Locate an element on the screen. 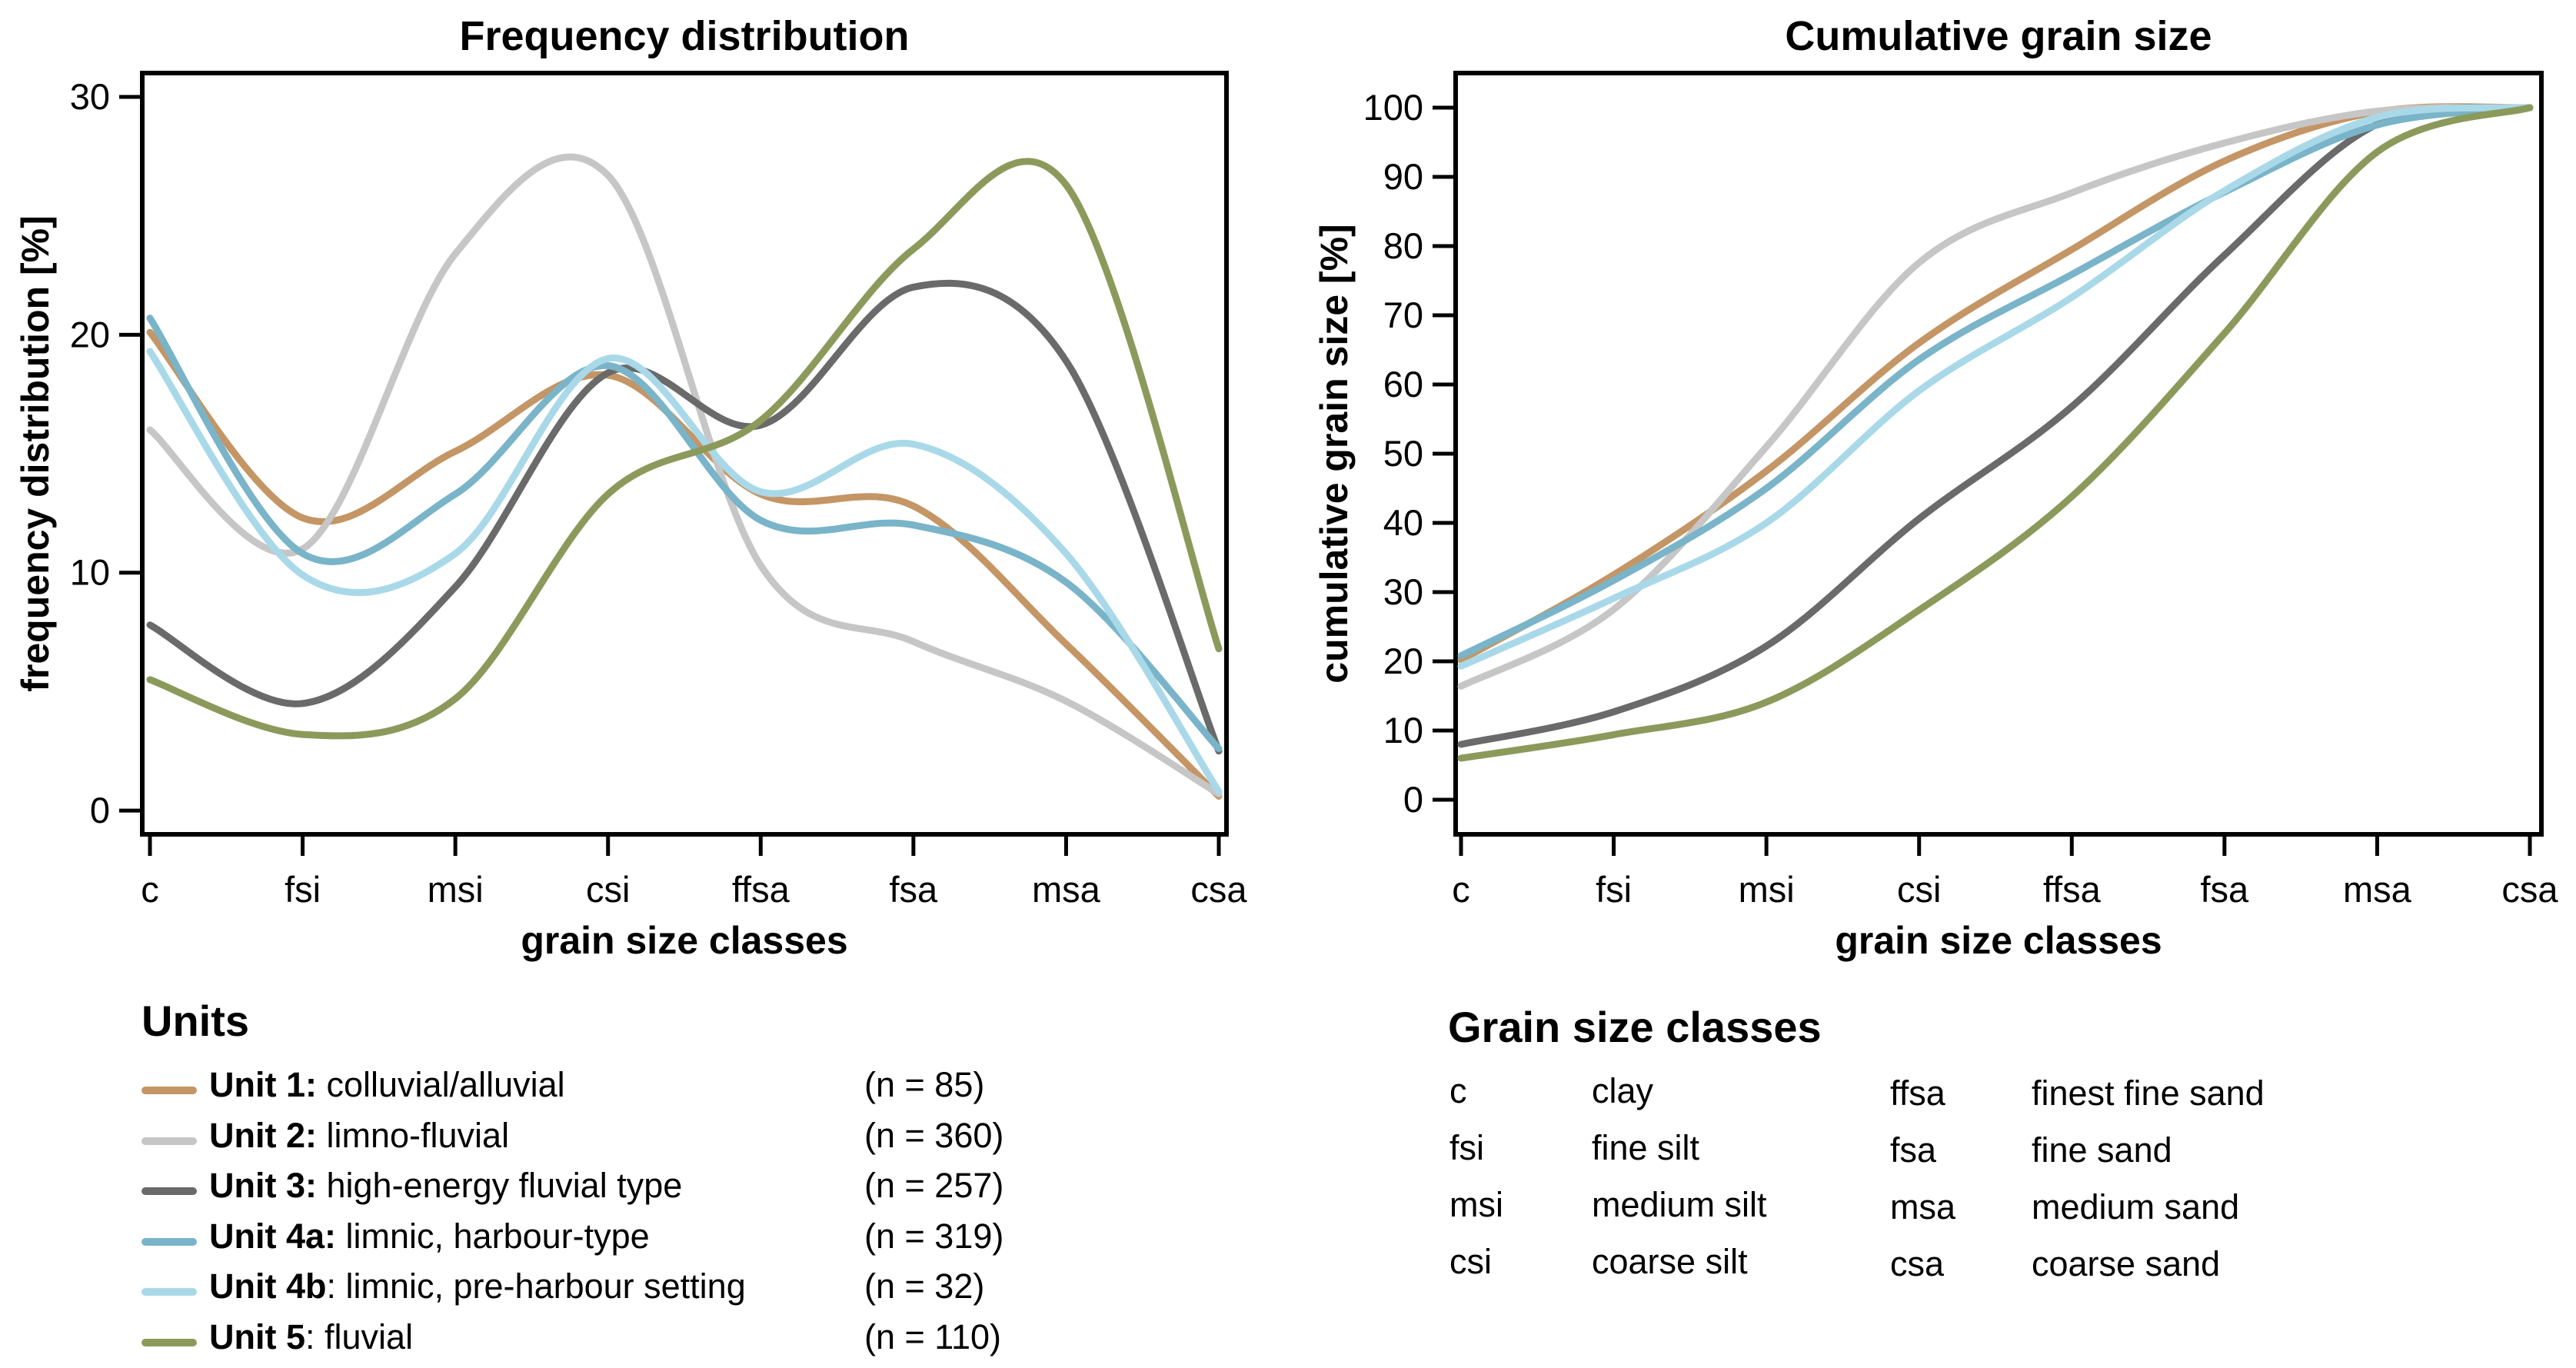 The image size is (2576, 1368). legend-unit-description: limno-fluvial is located at coordinates (414, 1135).